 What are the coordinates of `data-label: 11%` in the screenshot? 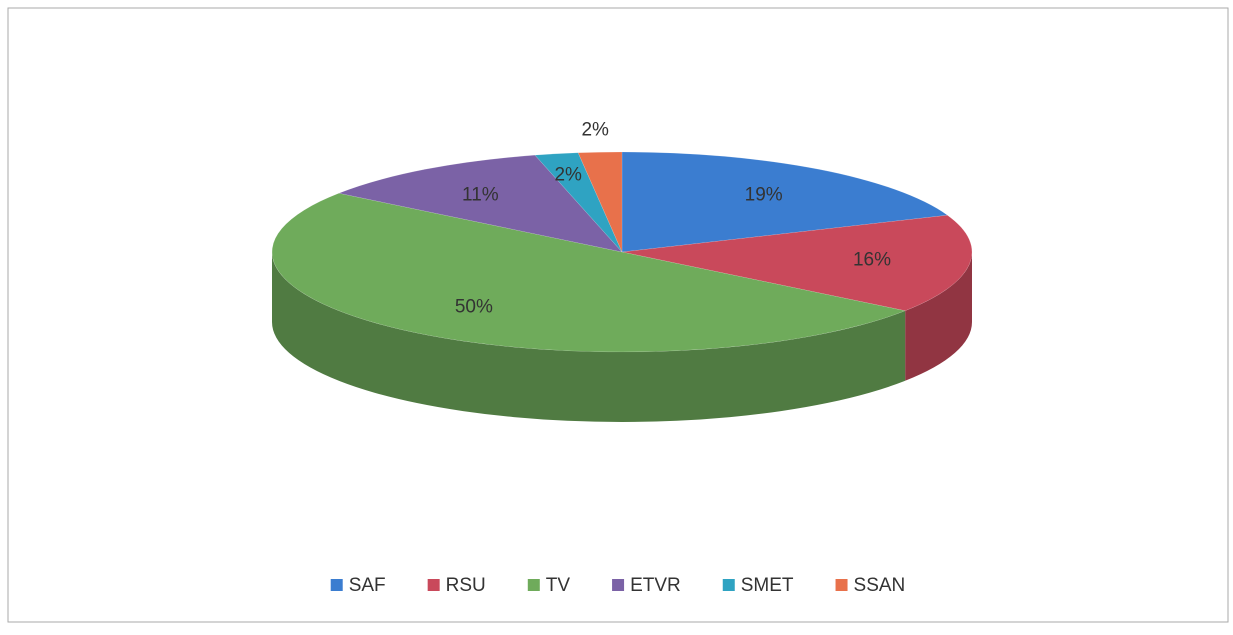 It's located at (480, 194).